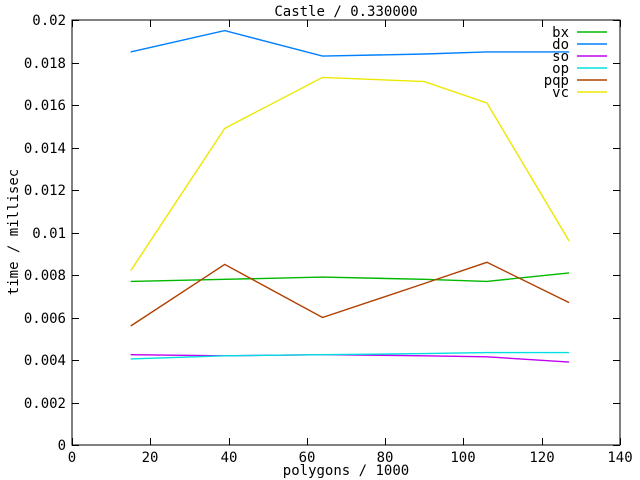 This screenshot has height=480, width=640. I want to click on y-tick-label: 0.016, so click(45, 106).